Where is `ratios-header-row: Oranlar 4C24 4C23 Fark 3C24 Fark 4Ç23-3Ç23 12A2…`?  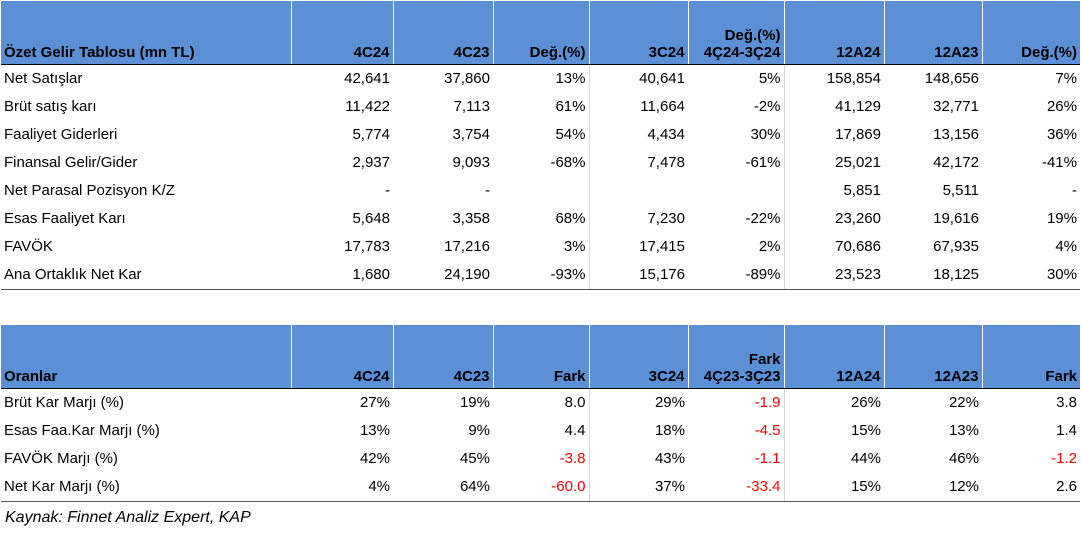
ratios-header-row: Oranlar 4C24 4C23 Fark 3C24 Fark 4Ç23-3Ç23 12A2… is located at coordinates (540, 357).